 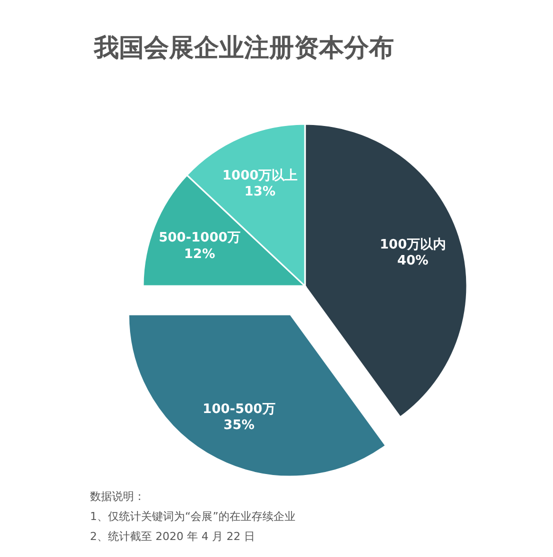 I want to click on slice-label: 500-1000万, so click(x=199, y=238).